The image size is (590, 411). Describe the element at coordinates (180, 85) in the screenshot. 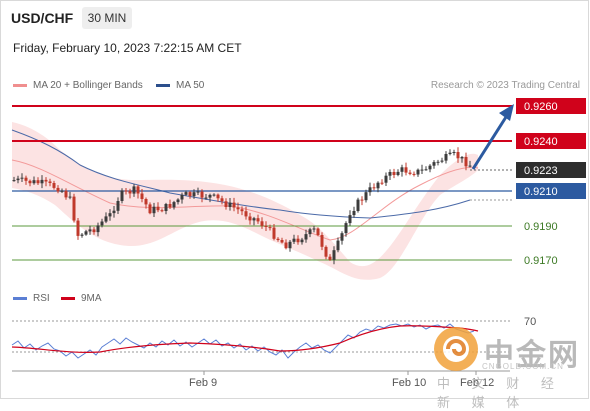

I see `legend-ma50: MA 50` at that location.